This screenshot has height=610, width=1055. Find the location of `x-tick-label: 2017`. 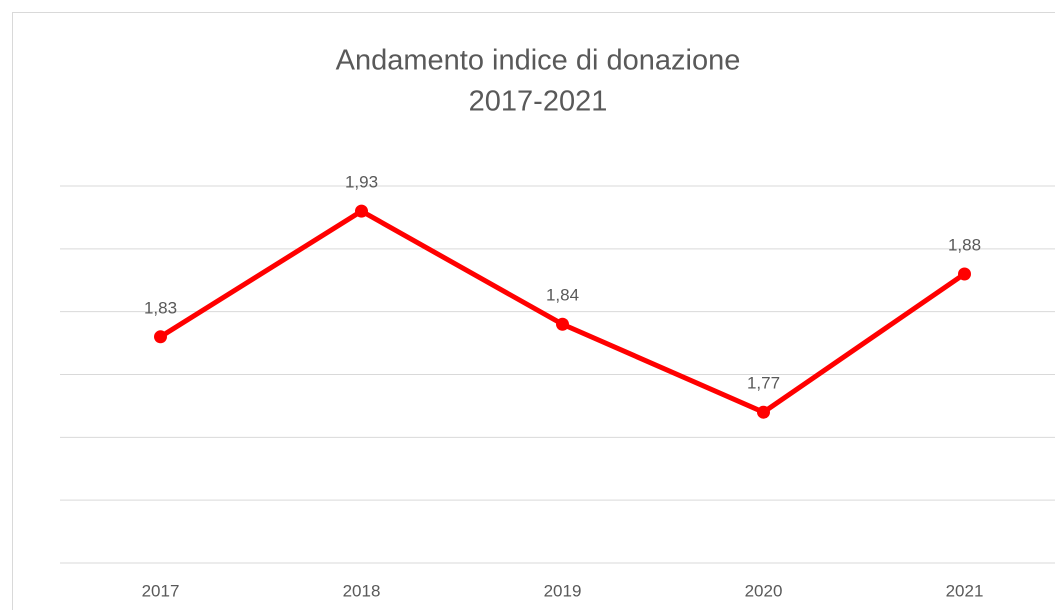

x-tick-label: 2017 is located at coordinates (161, 590).